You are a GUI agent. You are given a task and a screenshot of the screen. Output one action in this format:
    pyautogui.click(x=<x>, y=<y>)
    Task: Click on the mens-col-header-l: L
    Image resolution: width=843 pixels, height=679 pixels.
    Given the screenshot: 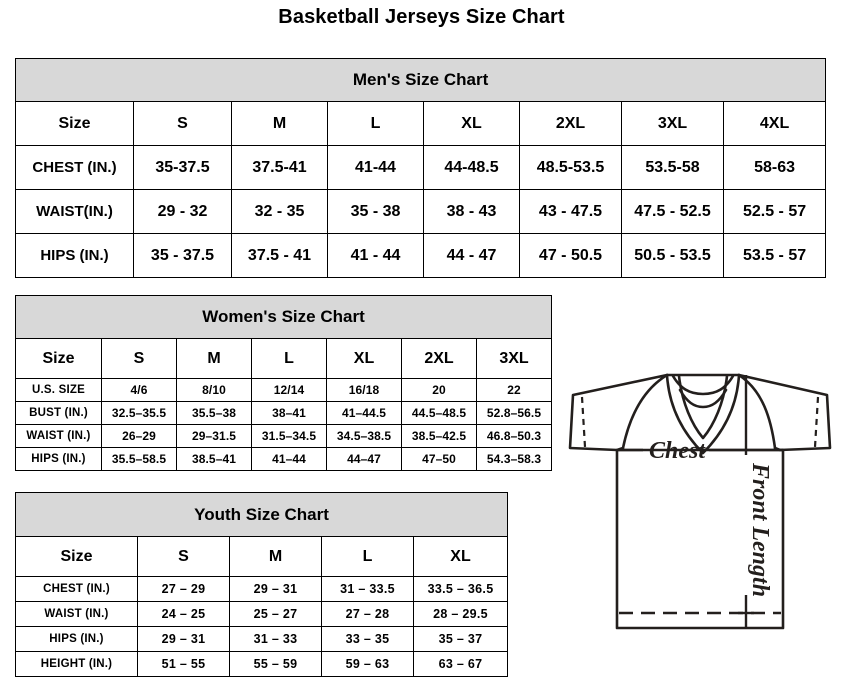 What is the action you would take?
    pyautogui.click(x=375, y=123)
    